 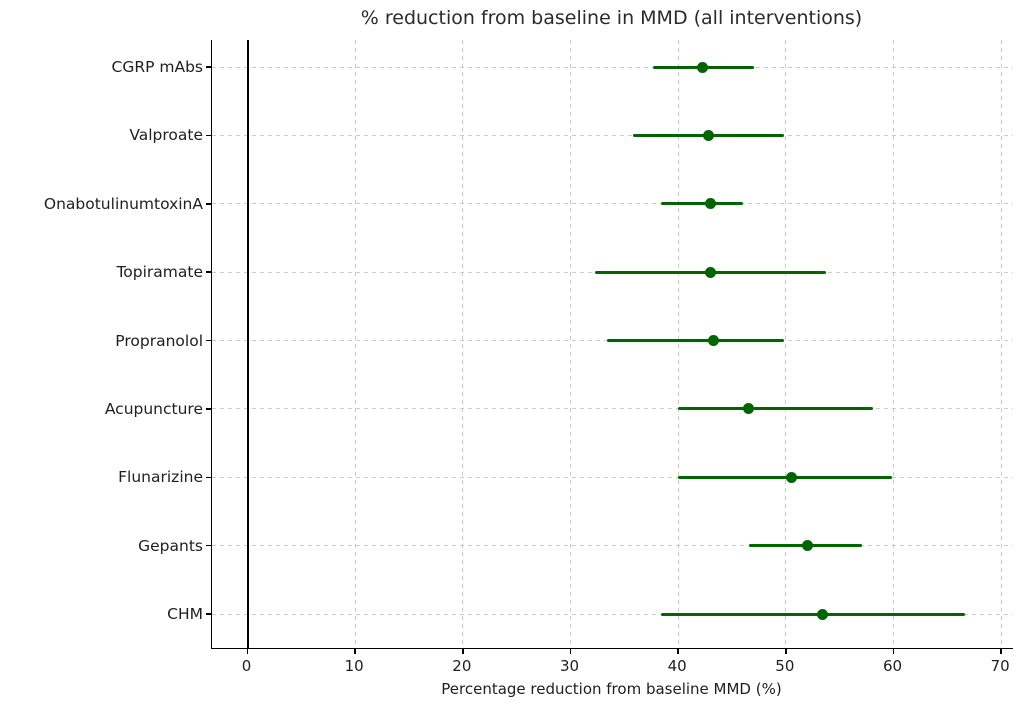 What do you see at coordinates (159, 340) in the screenshot?
I see `y-tick-label: Propranolol` at bounding box center [159, 340].